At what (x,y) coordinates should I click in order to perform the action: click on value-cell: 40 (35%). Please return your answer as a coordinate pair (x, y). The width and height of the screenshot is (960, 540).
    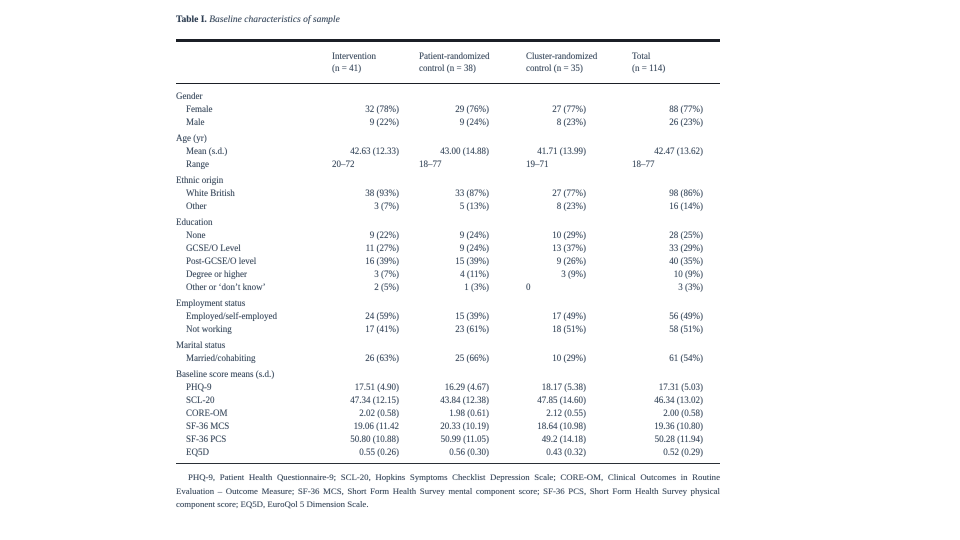
    Looking at the image, I should click on (686, 261).